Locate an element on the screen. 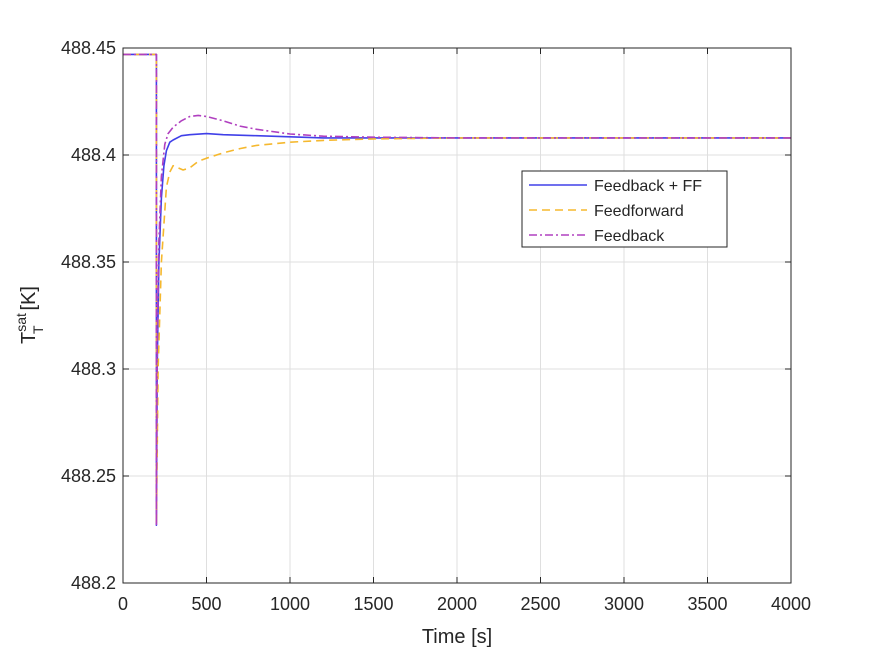 The image size is (875, 661). x-tick-label: 500 is located at coordinates (206, 604).